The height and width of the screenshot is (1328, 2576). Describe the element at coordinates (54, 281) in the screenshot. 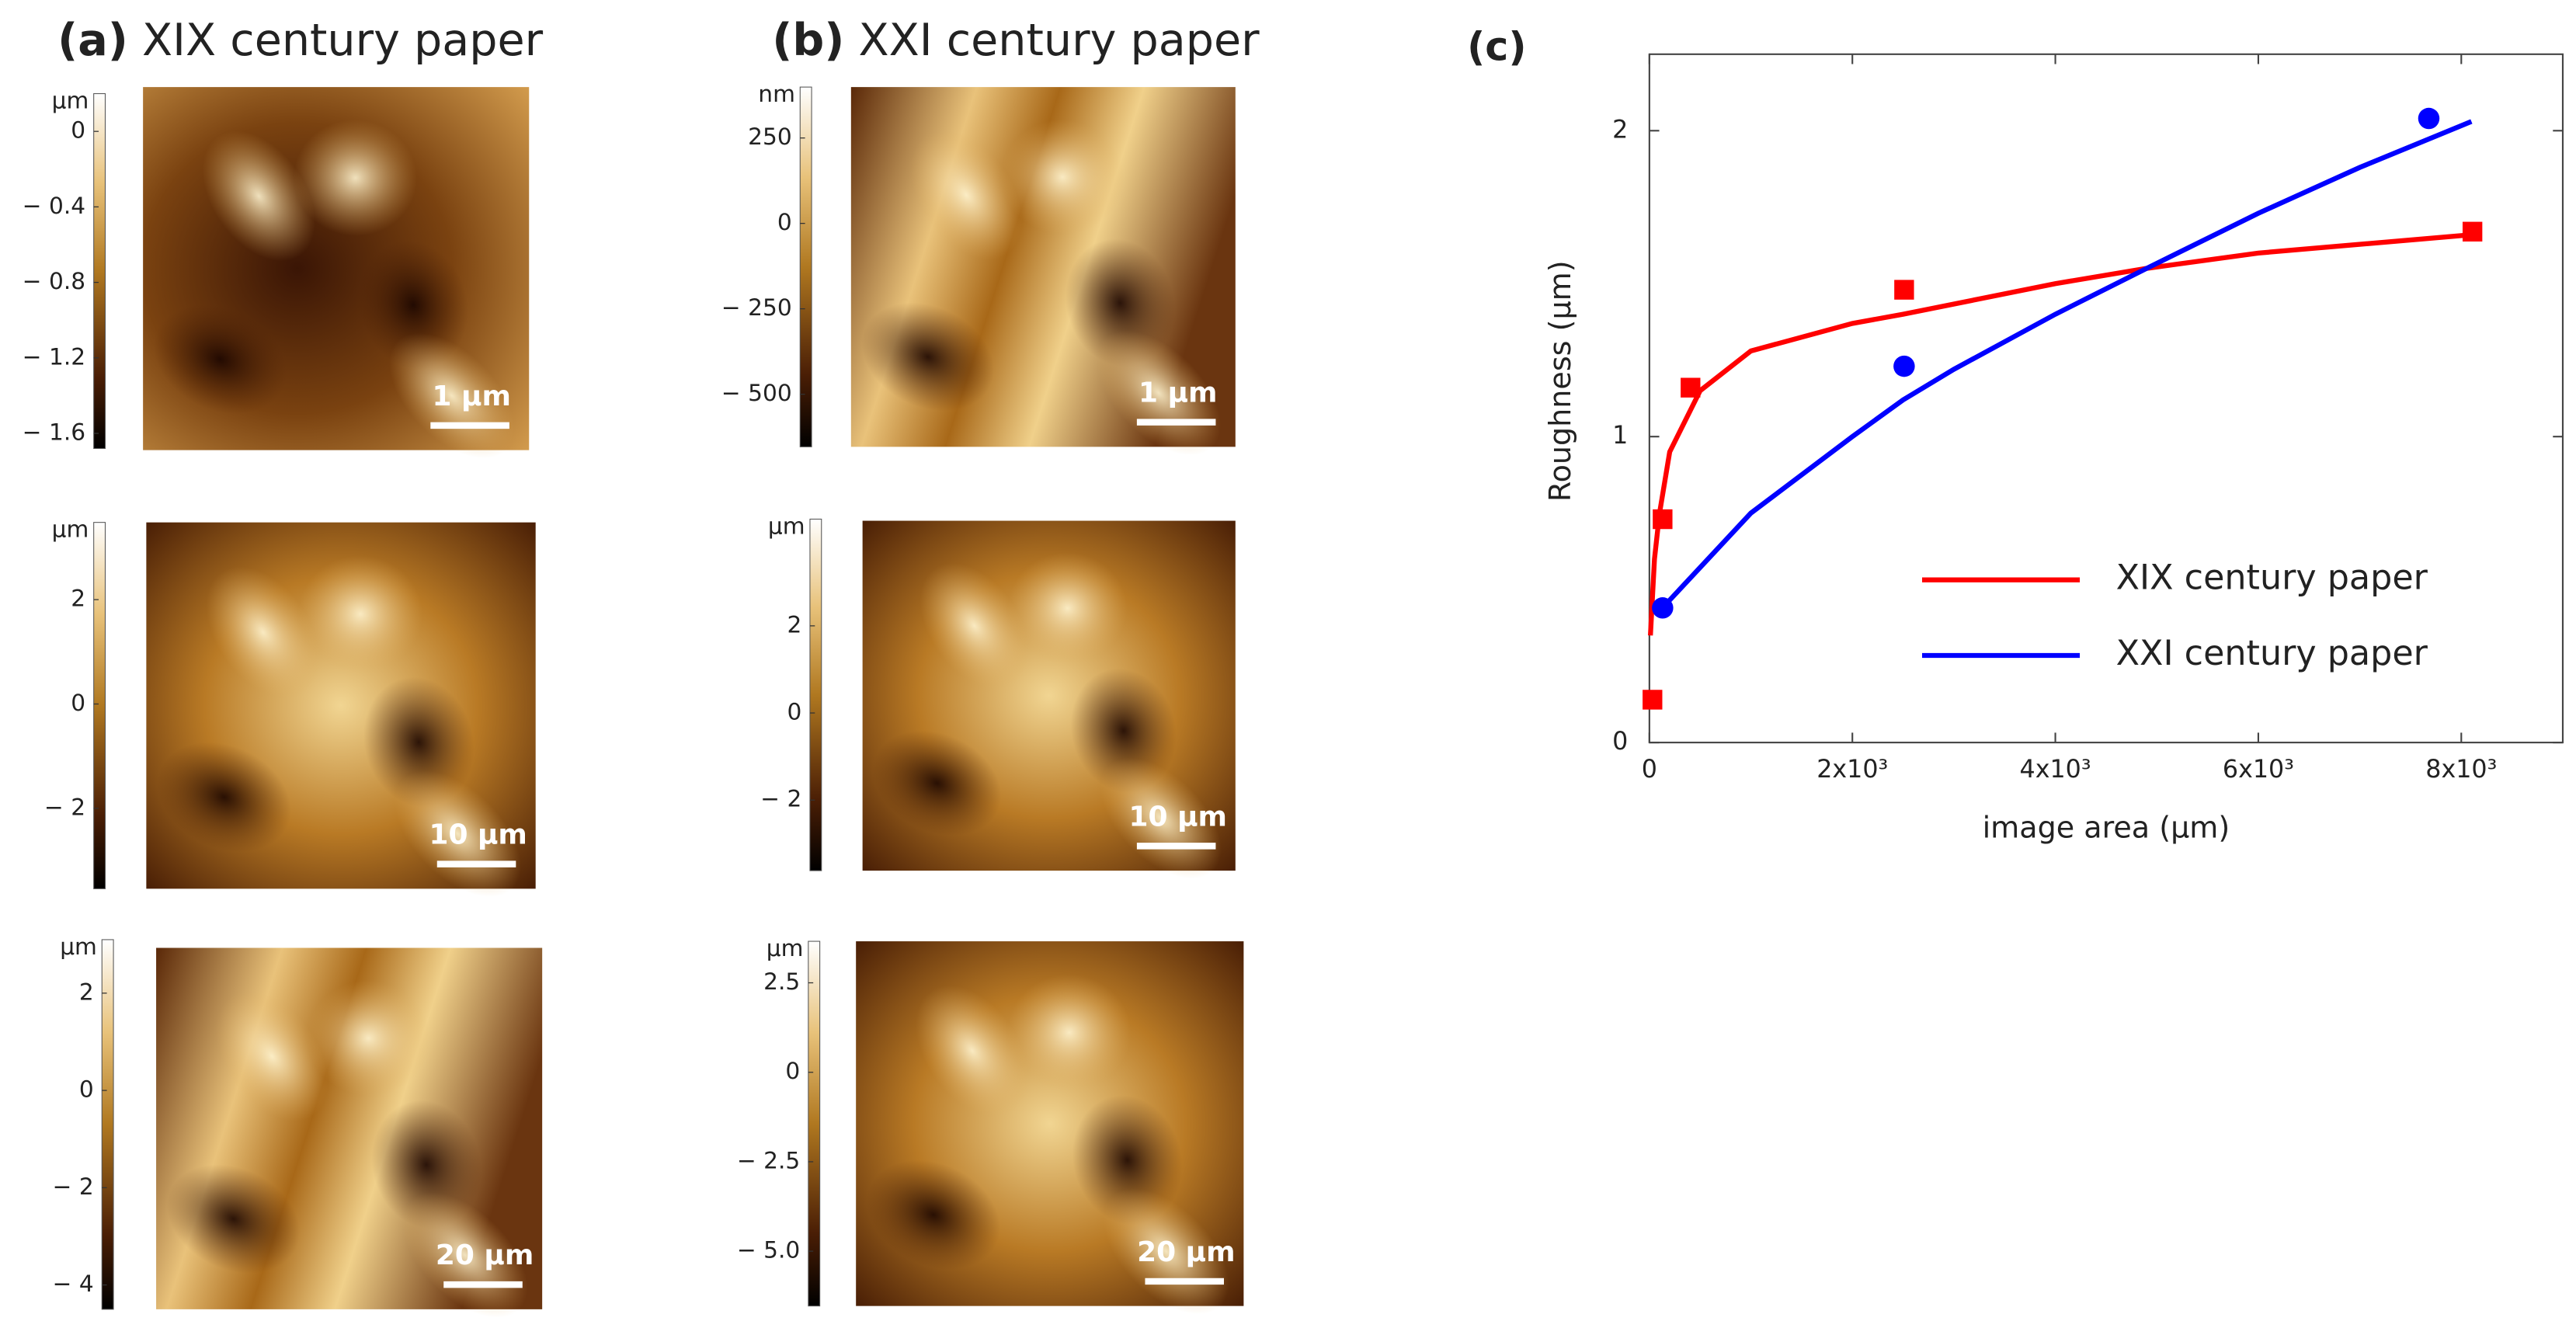

I see `colorbar-tick-label: − 0.8` at that location.